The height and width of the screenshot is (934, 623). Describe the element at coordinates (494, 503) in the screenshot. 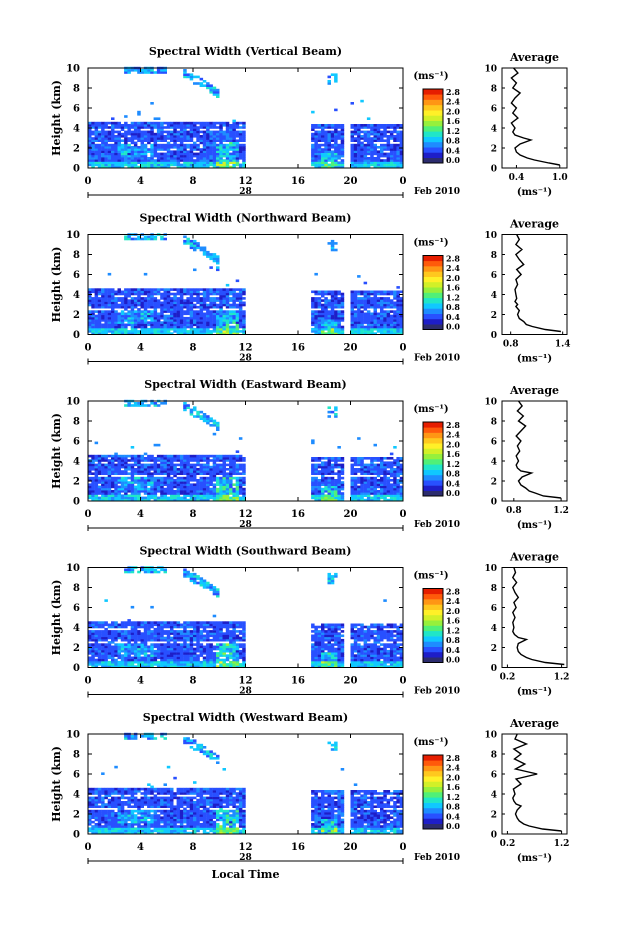

I see `profile-y-tick-label: 0` at that location.